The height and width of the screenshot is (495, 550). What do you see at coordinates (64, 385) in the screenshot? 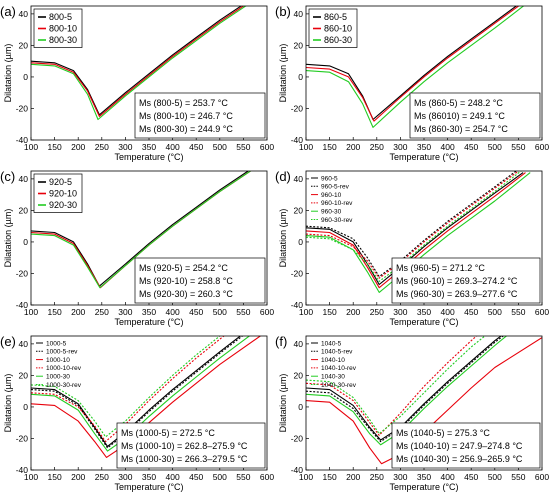
I see `legend-entry: 1000-30-rev` at bounding box center [64, 385].